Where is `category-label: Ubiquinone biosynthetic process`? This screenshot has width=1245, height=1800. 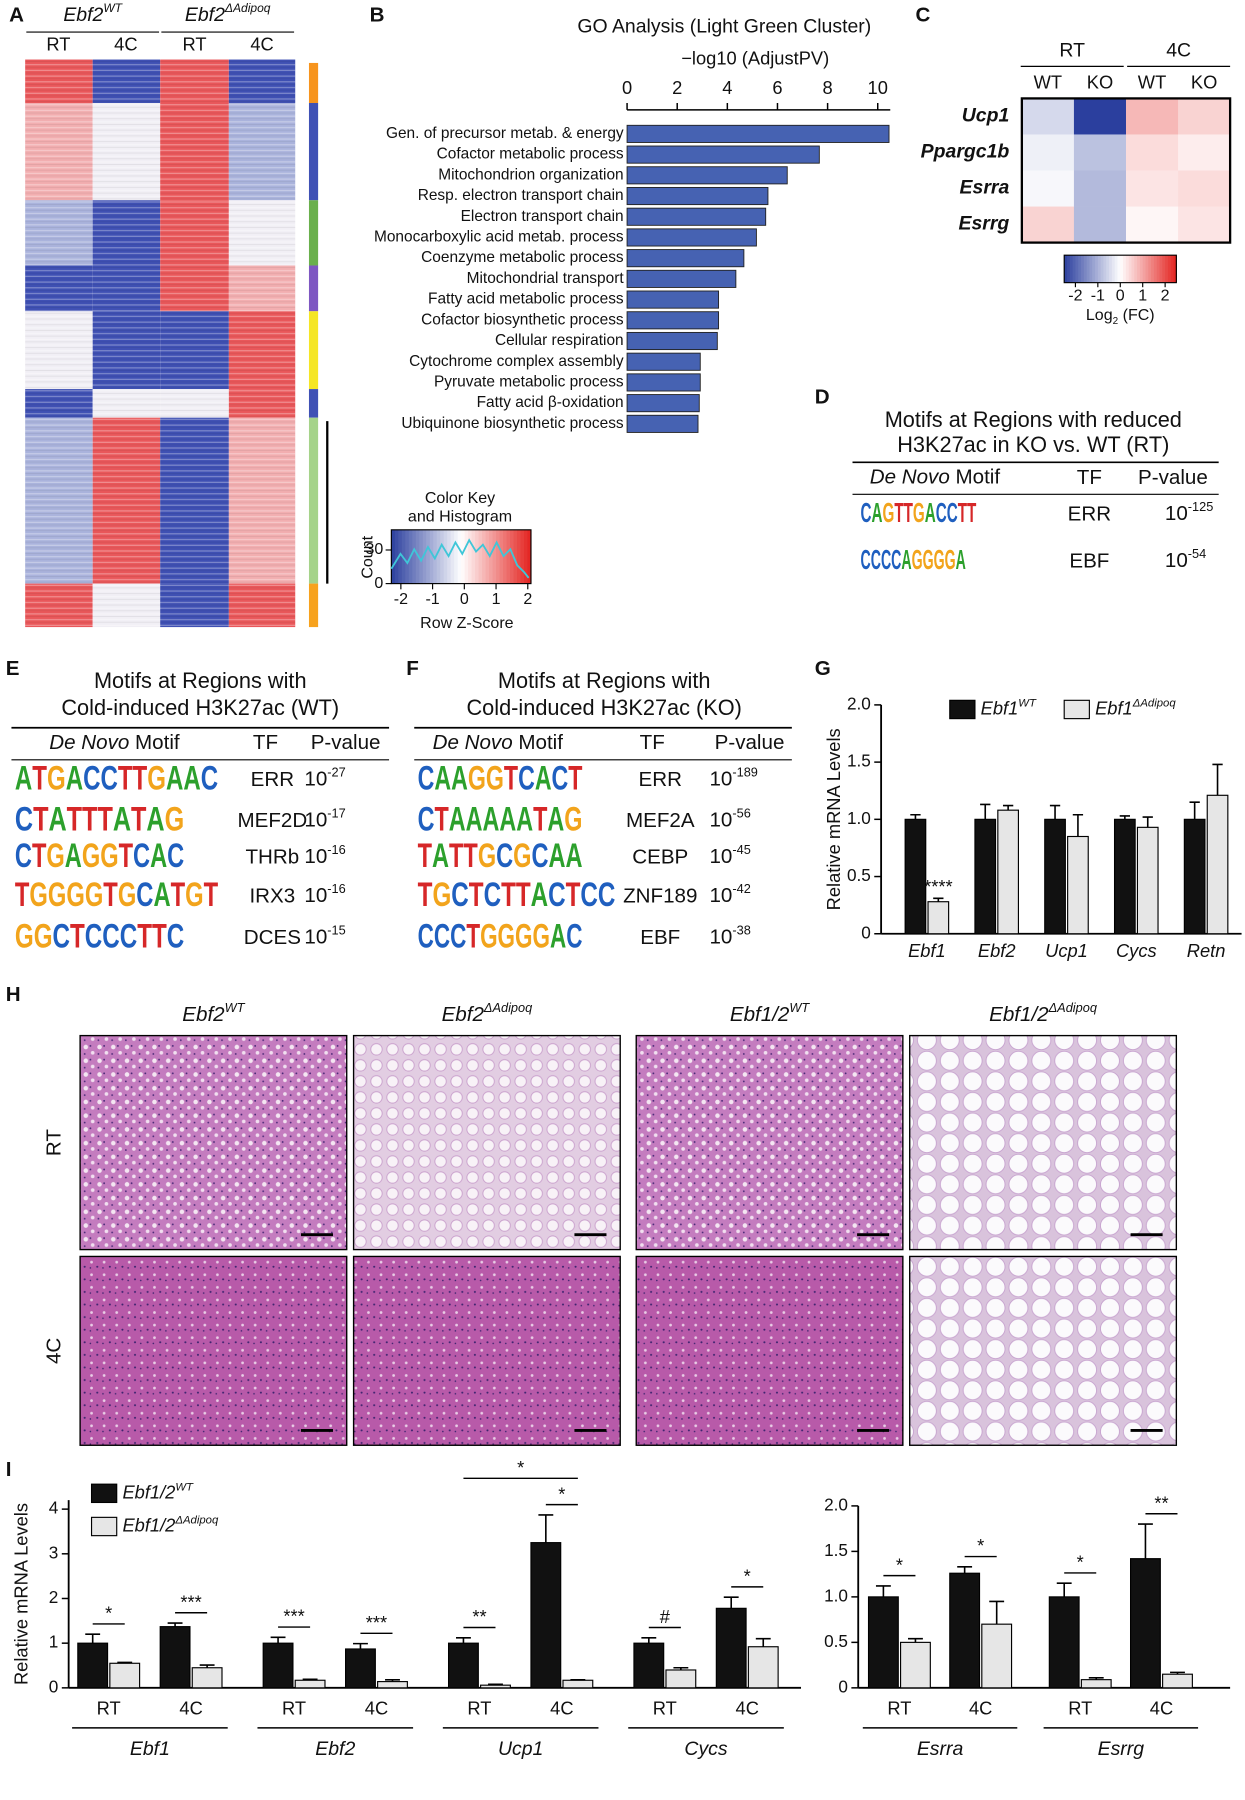 category-label: Ubiquinone biosynthetic process is located at coordinates (512, 423).